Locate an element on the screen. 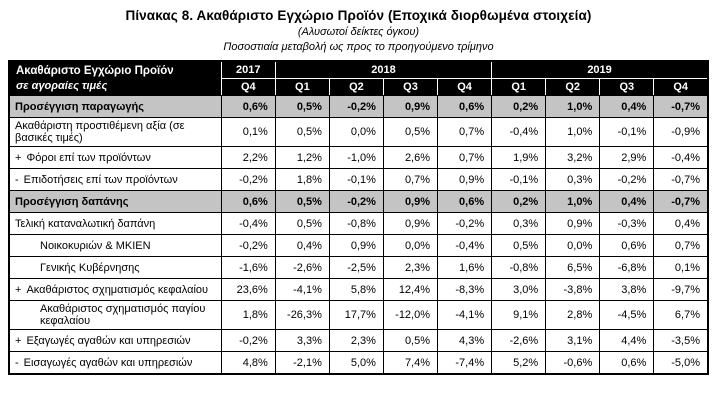 The width and height of the screenshot is (717, 403). row-label: Επιδοτήσεις επί των προϊόντων is located at coordinates (100, 179).